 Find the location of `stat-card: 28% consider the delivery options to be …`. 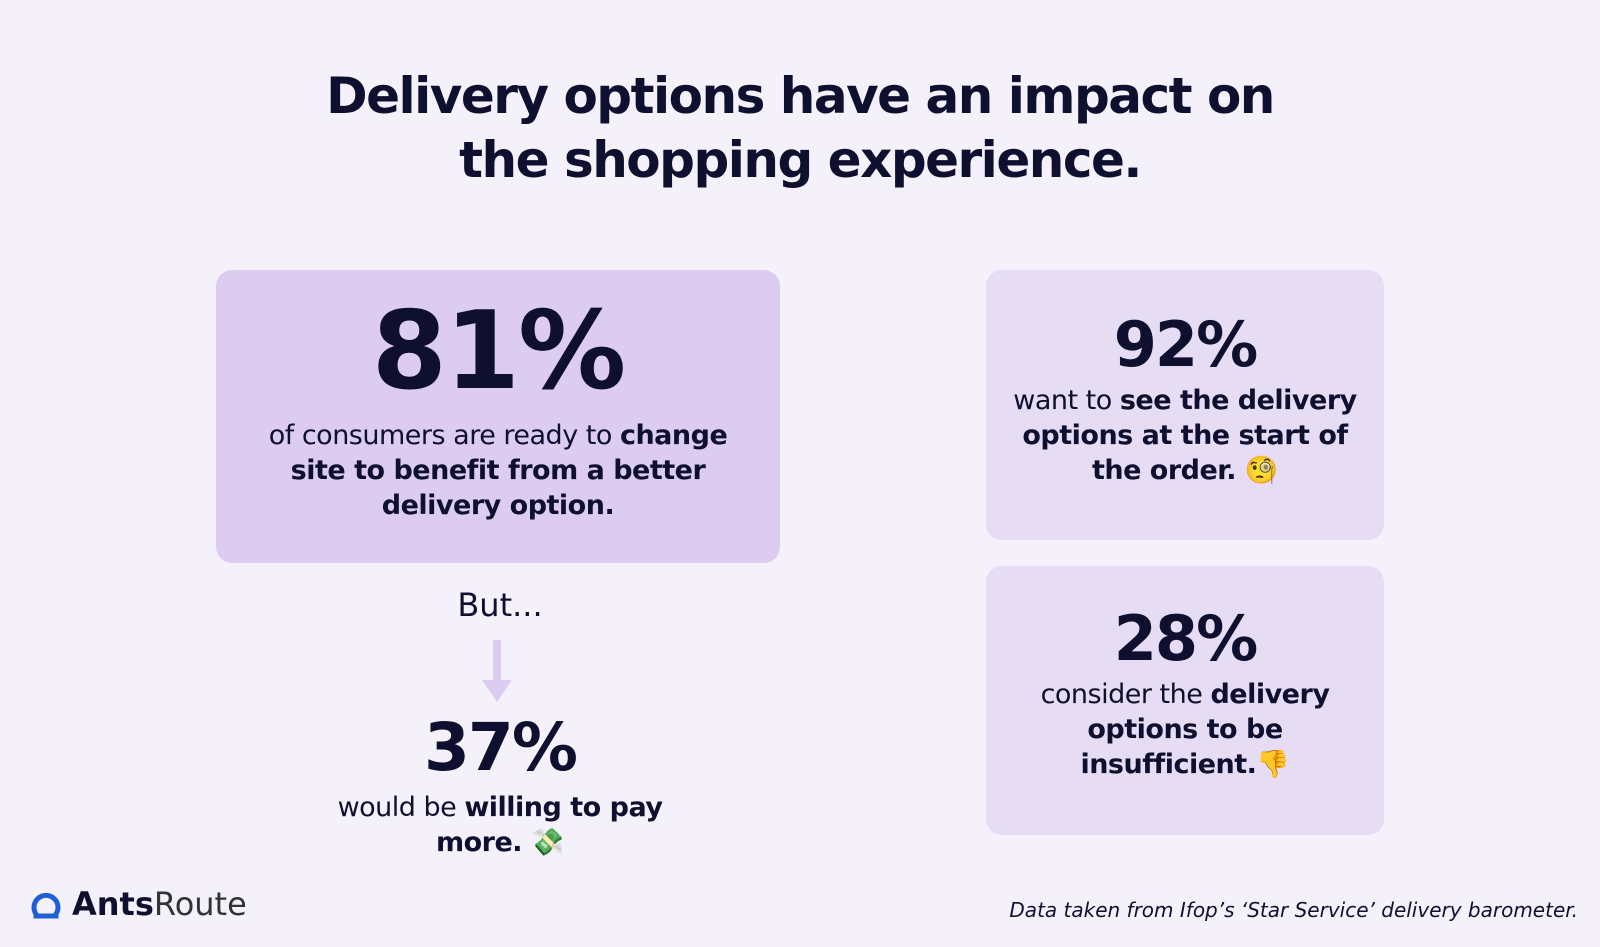

stat-card: 28% consider the delivery options to be … is located at coordinates (1185, 700).